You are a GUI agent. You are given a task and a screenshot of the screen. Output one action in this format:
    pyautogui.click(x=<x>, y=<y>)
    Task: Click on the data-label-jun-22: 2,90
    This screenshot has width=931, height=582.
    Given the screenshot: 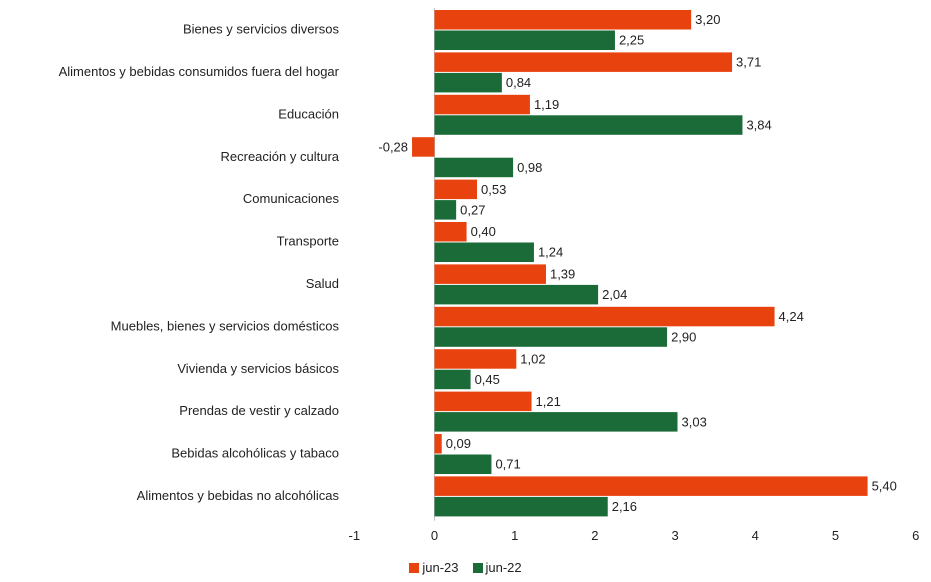 What is the action you would take?
    pyautogui.click(x=683, y=336)
    